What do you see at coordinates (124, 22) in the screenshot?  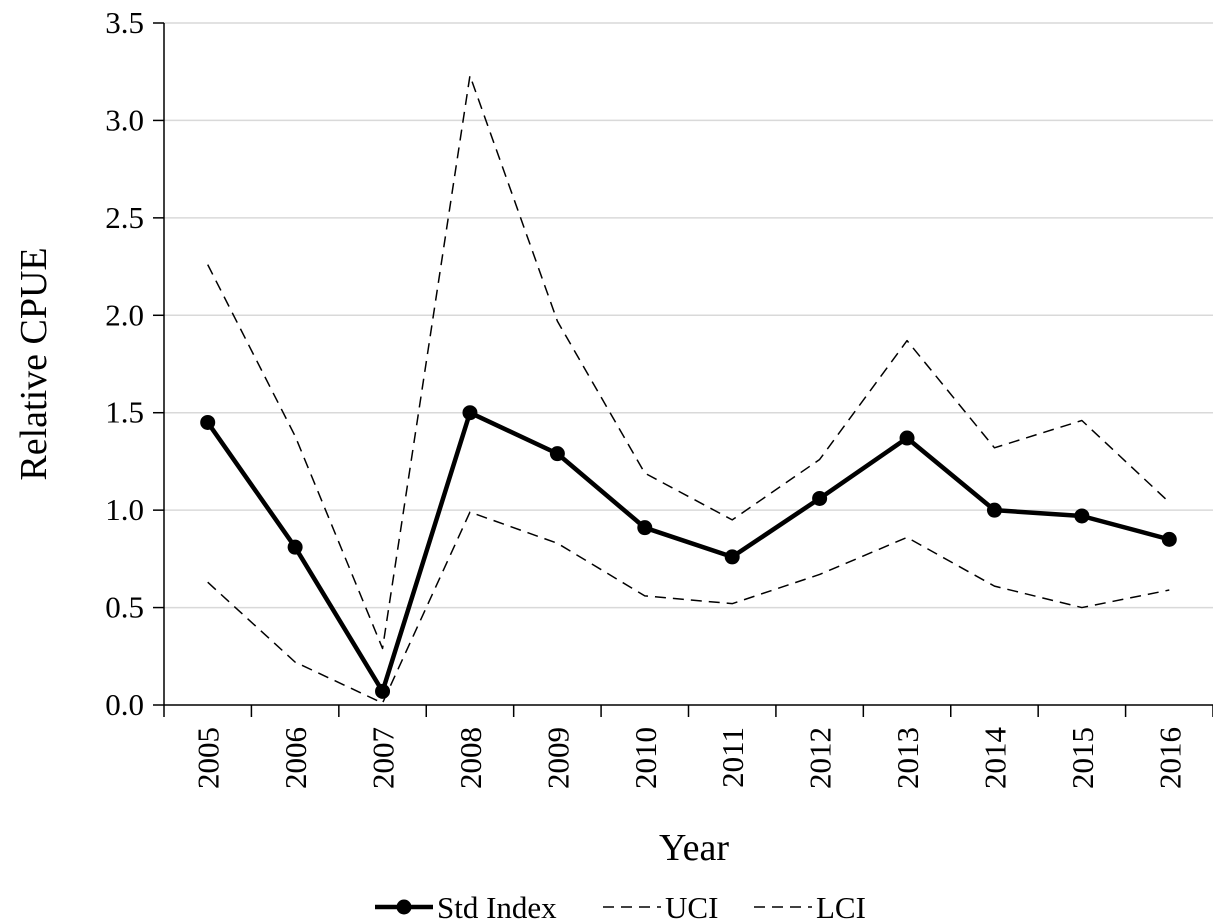 I see `y-tick-label: 3.5` at bounding box center [124, 22].